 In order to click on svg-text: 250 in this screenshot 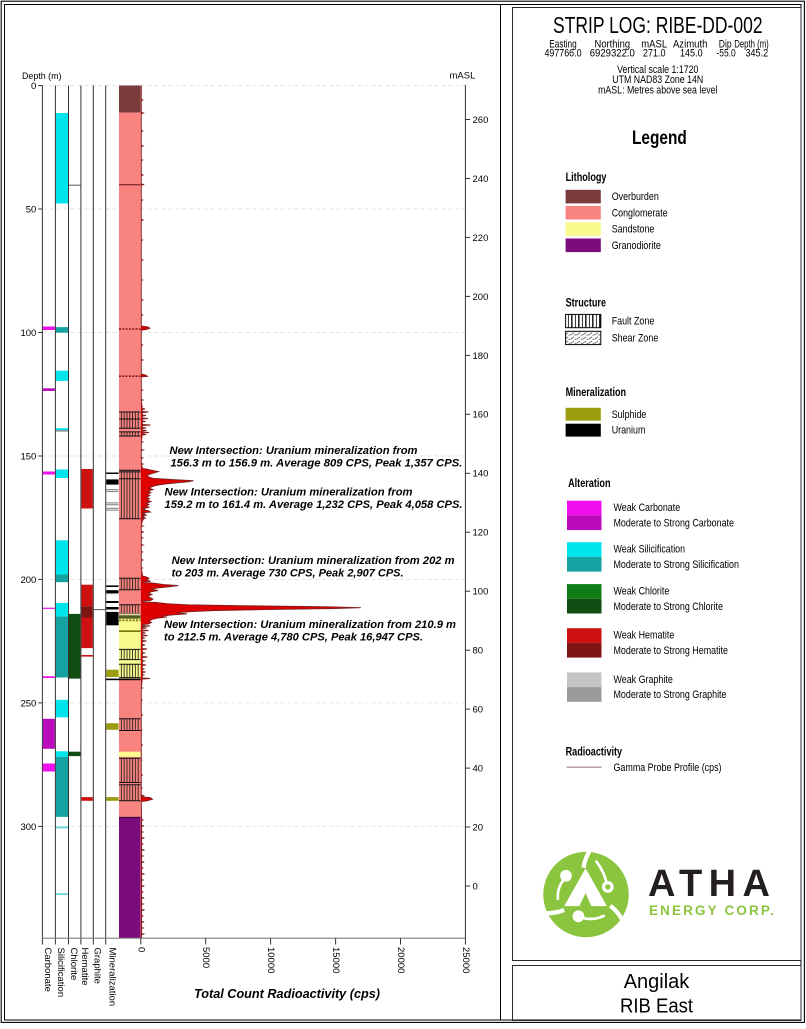, I will do `click(28, 703)`.